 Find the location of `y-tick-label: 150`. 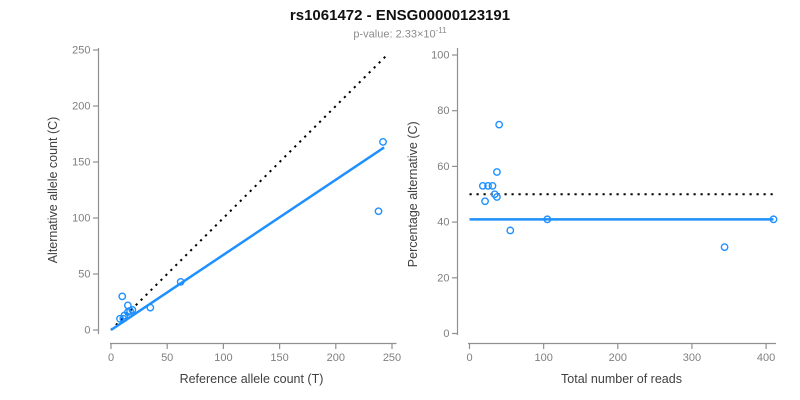

y-tick-label: 150 is located at coordinates (81, 163).